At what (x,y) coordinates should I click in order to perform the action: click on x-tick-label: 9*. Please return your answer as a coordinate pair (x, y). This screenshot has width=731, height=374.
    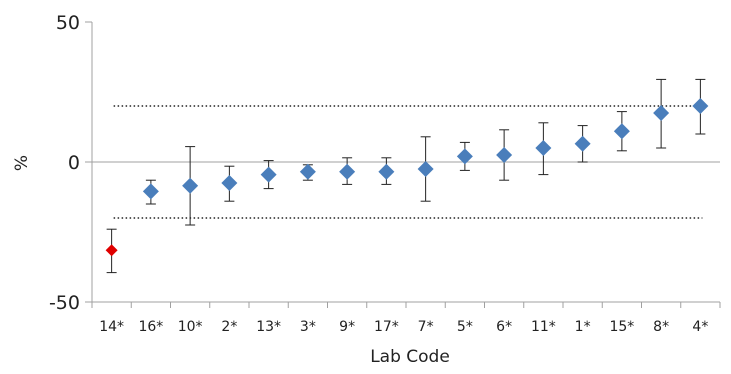
    Looking at the image, I should click on (347, 327).